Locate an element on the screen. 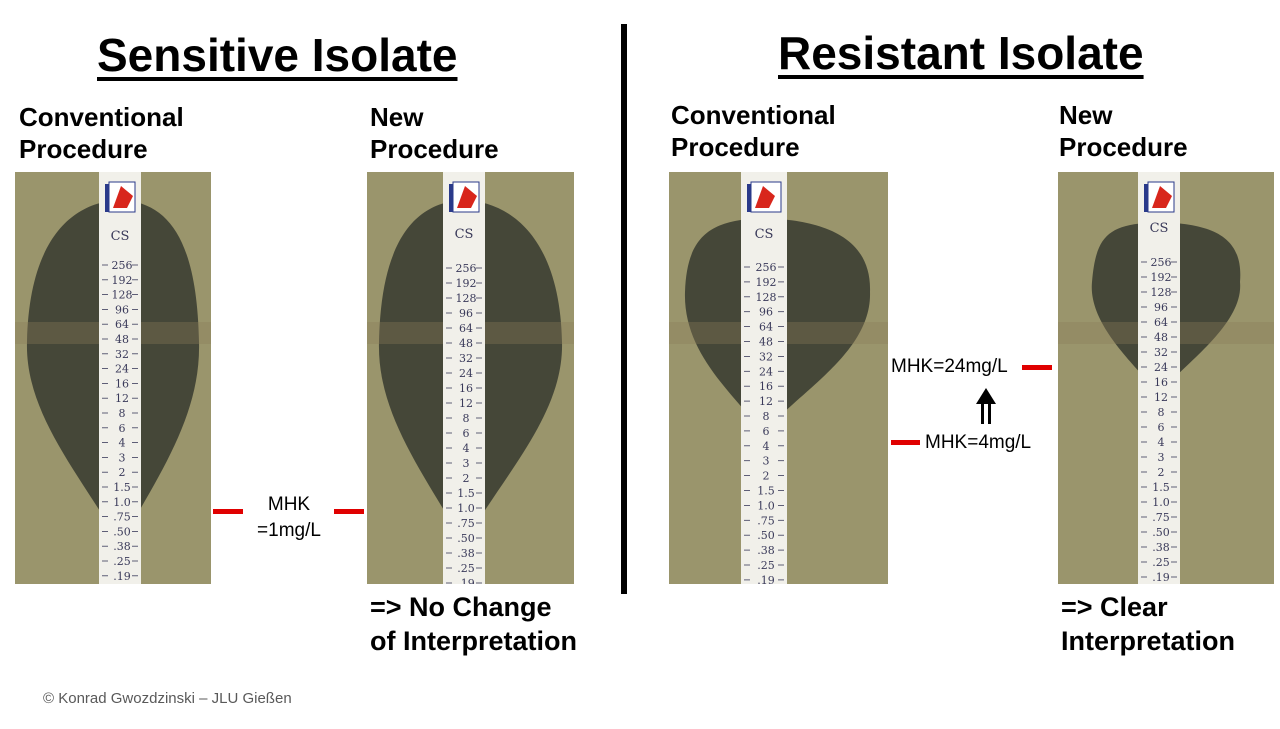  mhk-marker-left is located at coordinates (228, 511).